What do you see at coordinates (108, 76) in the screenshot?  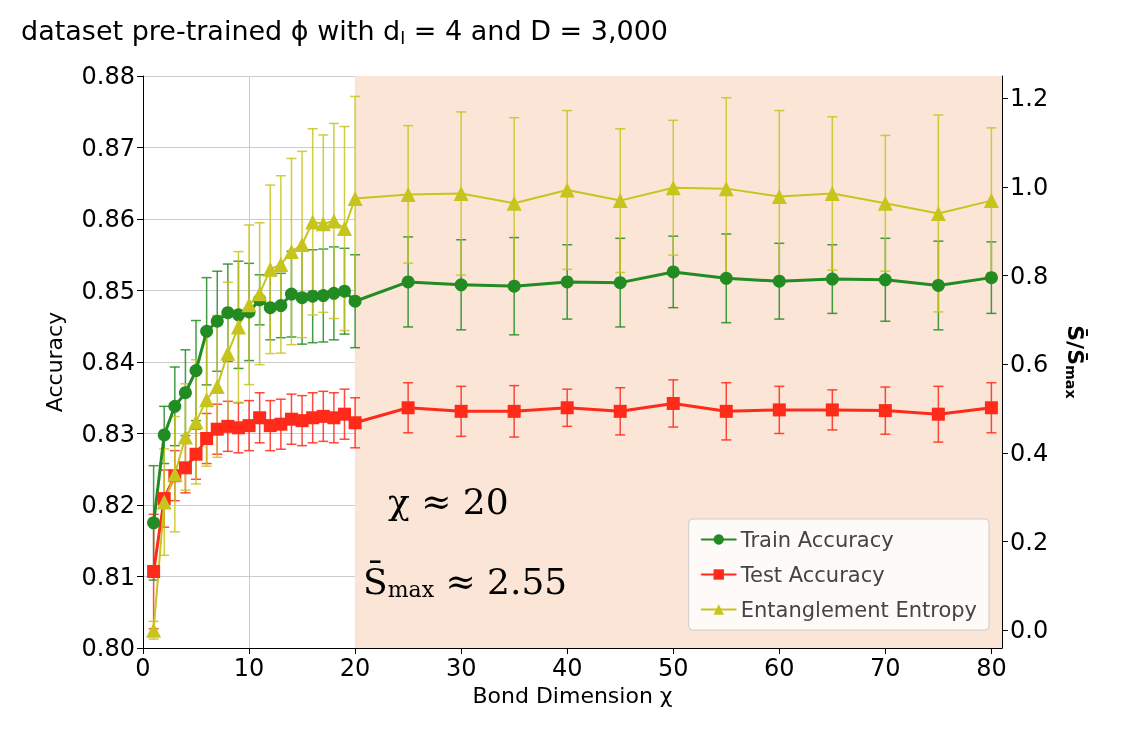 I see `y-tick-label: 0.88` at bounding box center [108, 76].